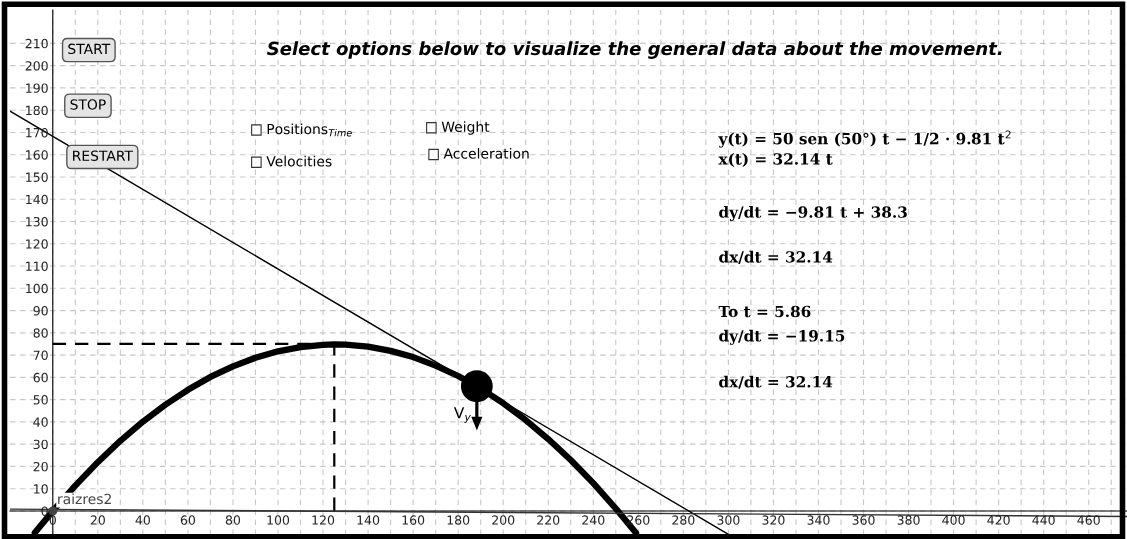 This screenshot has height=539, width=1127. What do you see at coordinates (818, 520) in the screenshot?
I see `x-tick-label: 340` at bounding box center [818, 520].